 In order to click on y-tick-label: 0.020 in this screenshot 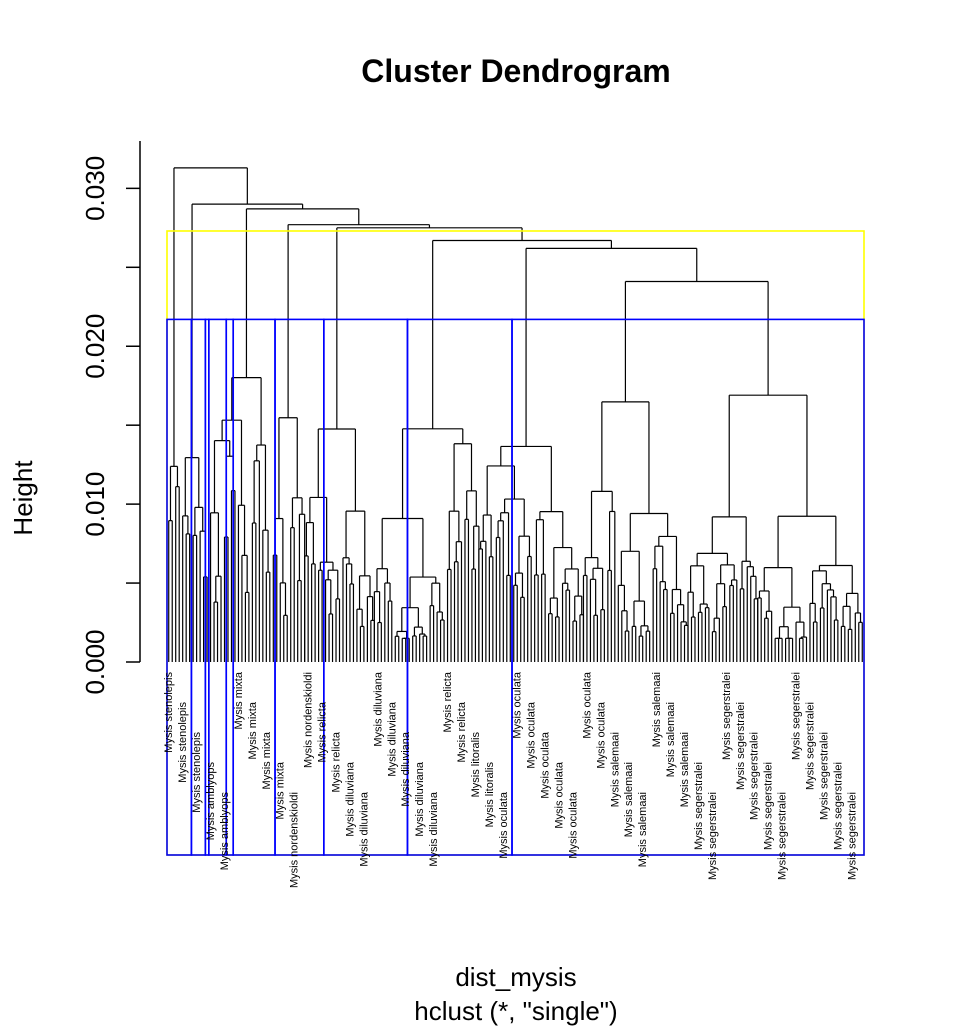, I will do `click(95, 346)`.